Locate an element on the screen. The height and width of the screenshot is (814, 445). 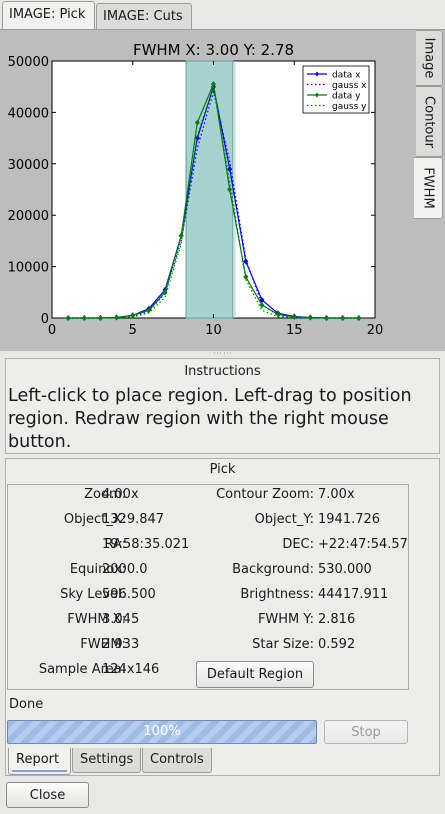
tab-fwhm: FWHM is located at coordinates (428, 188).